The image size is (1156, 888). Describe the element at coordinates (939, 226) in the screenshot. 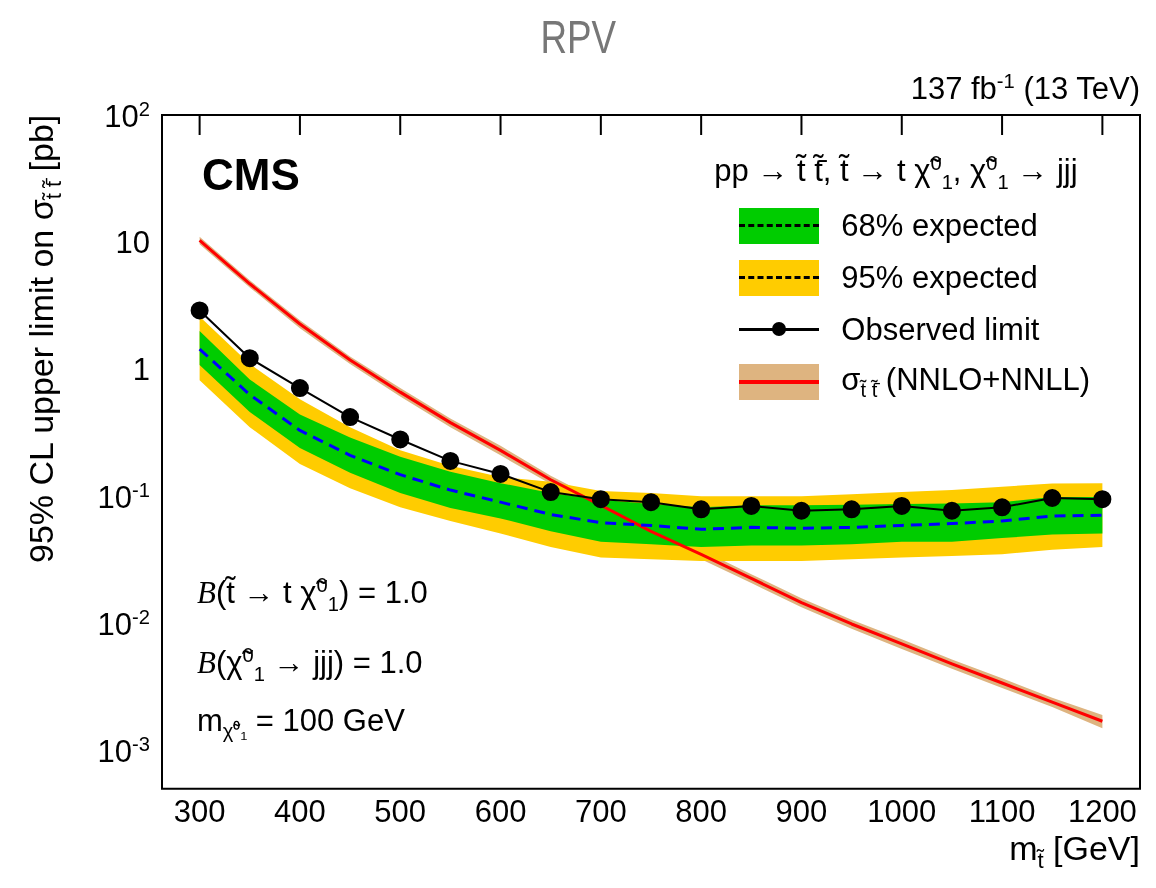

I see `legend-label: 68% expected` at that location.